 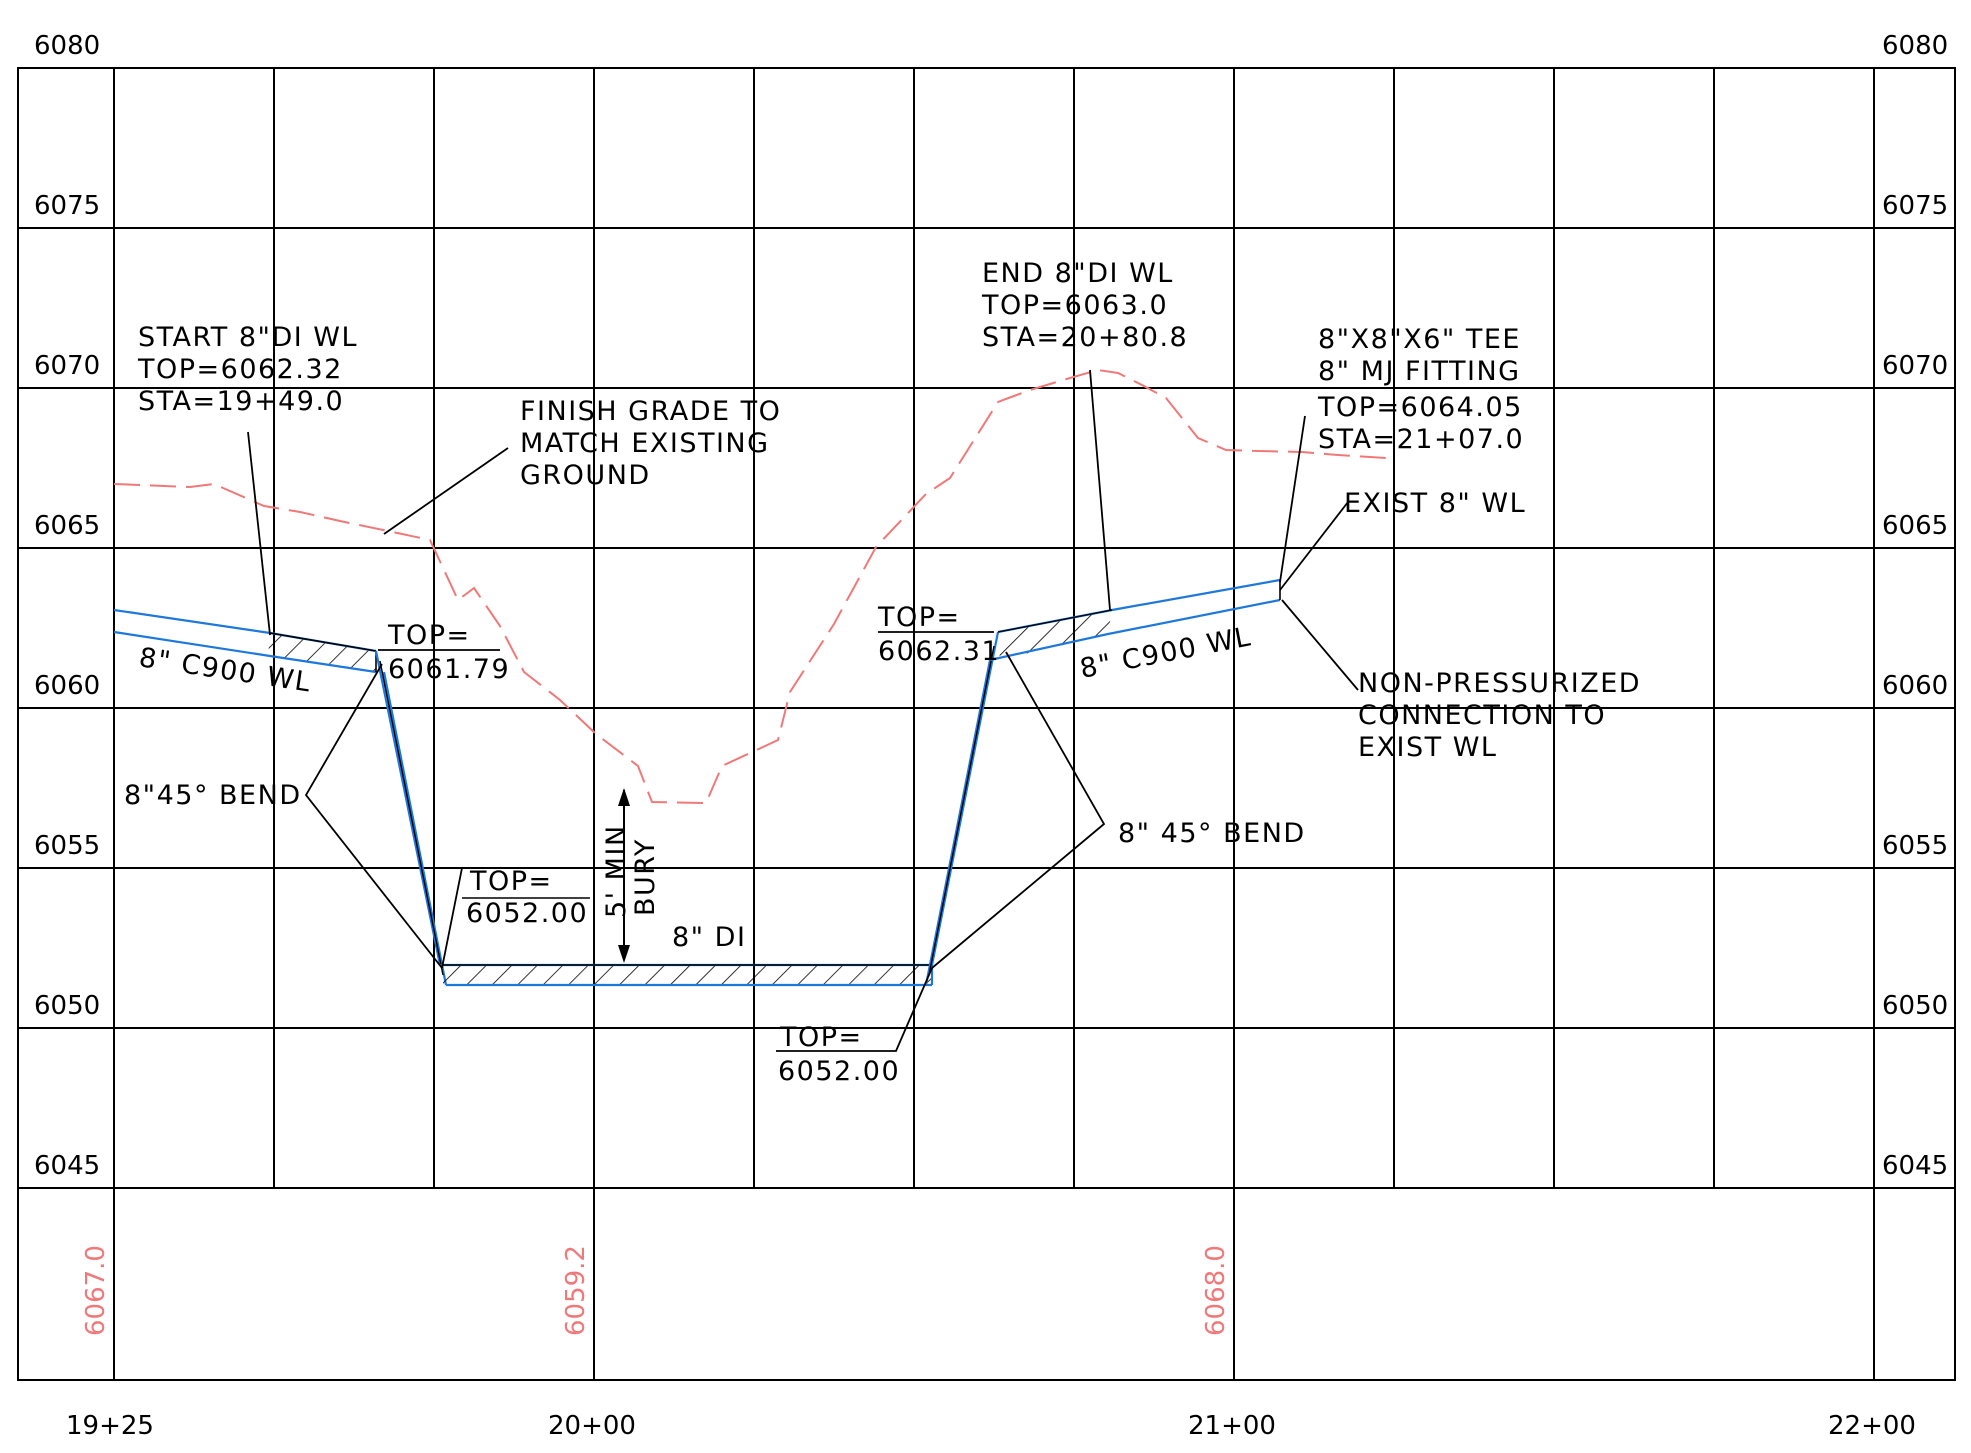 I want to click on right-riser-pipe, so click(x=962, y=808).